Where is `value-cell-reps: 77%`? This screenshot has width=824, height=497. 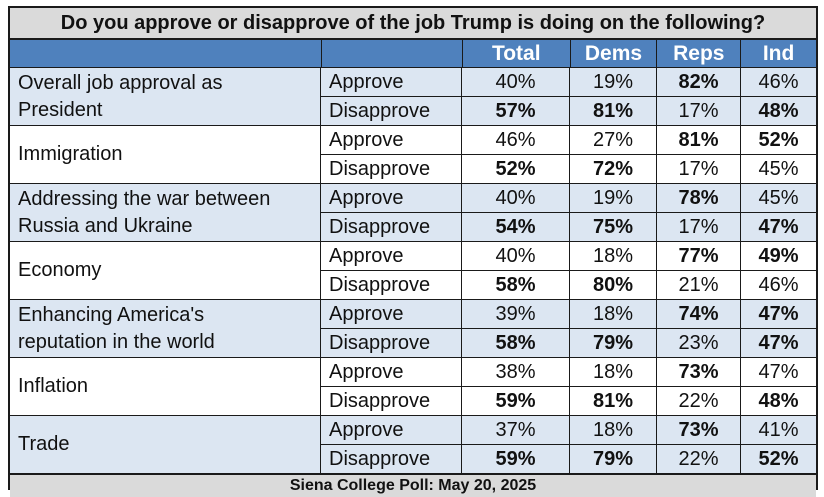 value-cell-reps: 77% is located at coordinates (698, 256).